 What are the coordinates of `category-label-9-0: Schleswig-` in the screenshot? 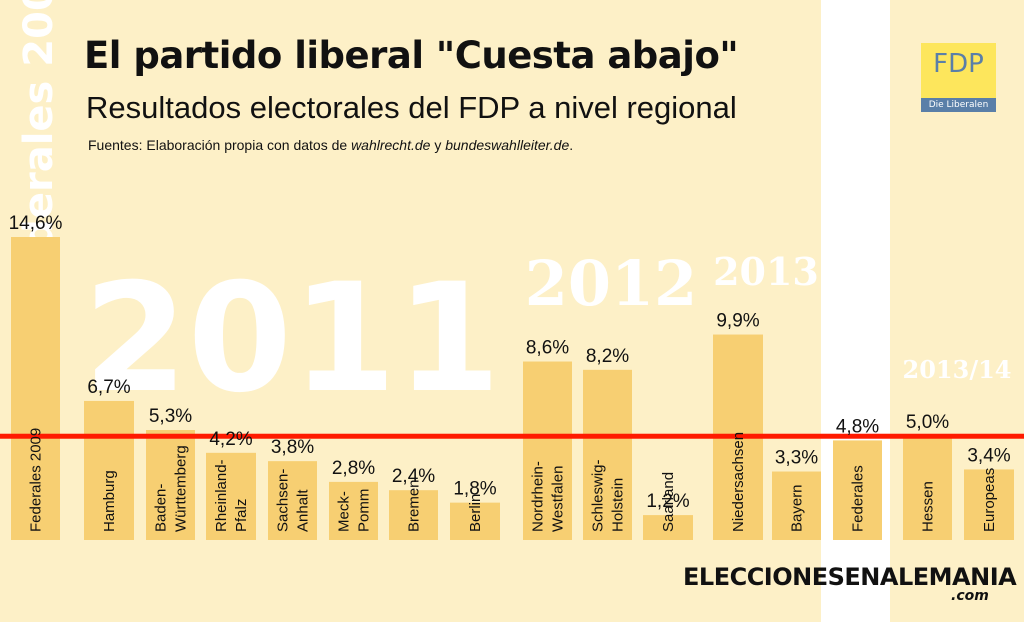 It's located at (598, 495).